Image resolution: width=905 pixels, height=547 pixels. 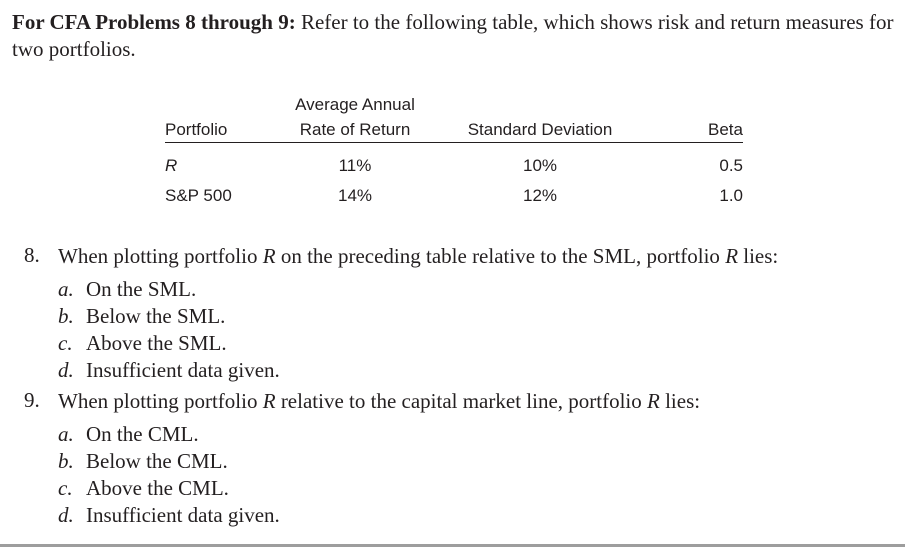 I want to click on option-text: Above the CML., so click(x=157, y=488).